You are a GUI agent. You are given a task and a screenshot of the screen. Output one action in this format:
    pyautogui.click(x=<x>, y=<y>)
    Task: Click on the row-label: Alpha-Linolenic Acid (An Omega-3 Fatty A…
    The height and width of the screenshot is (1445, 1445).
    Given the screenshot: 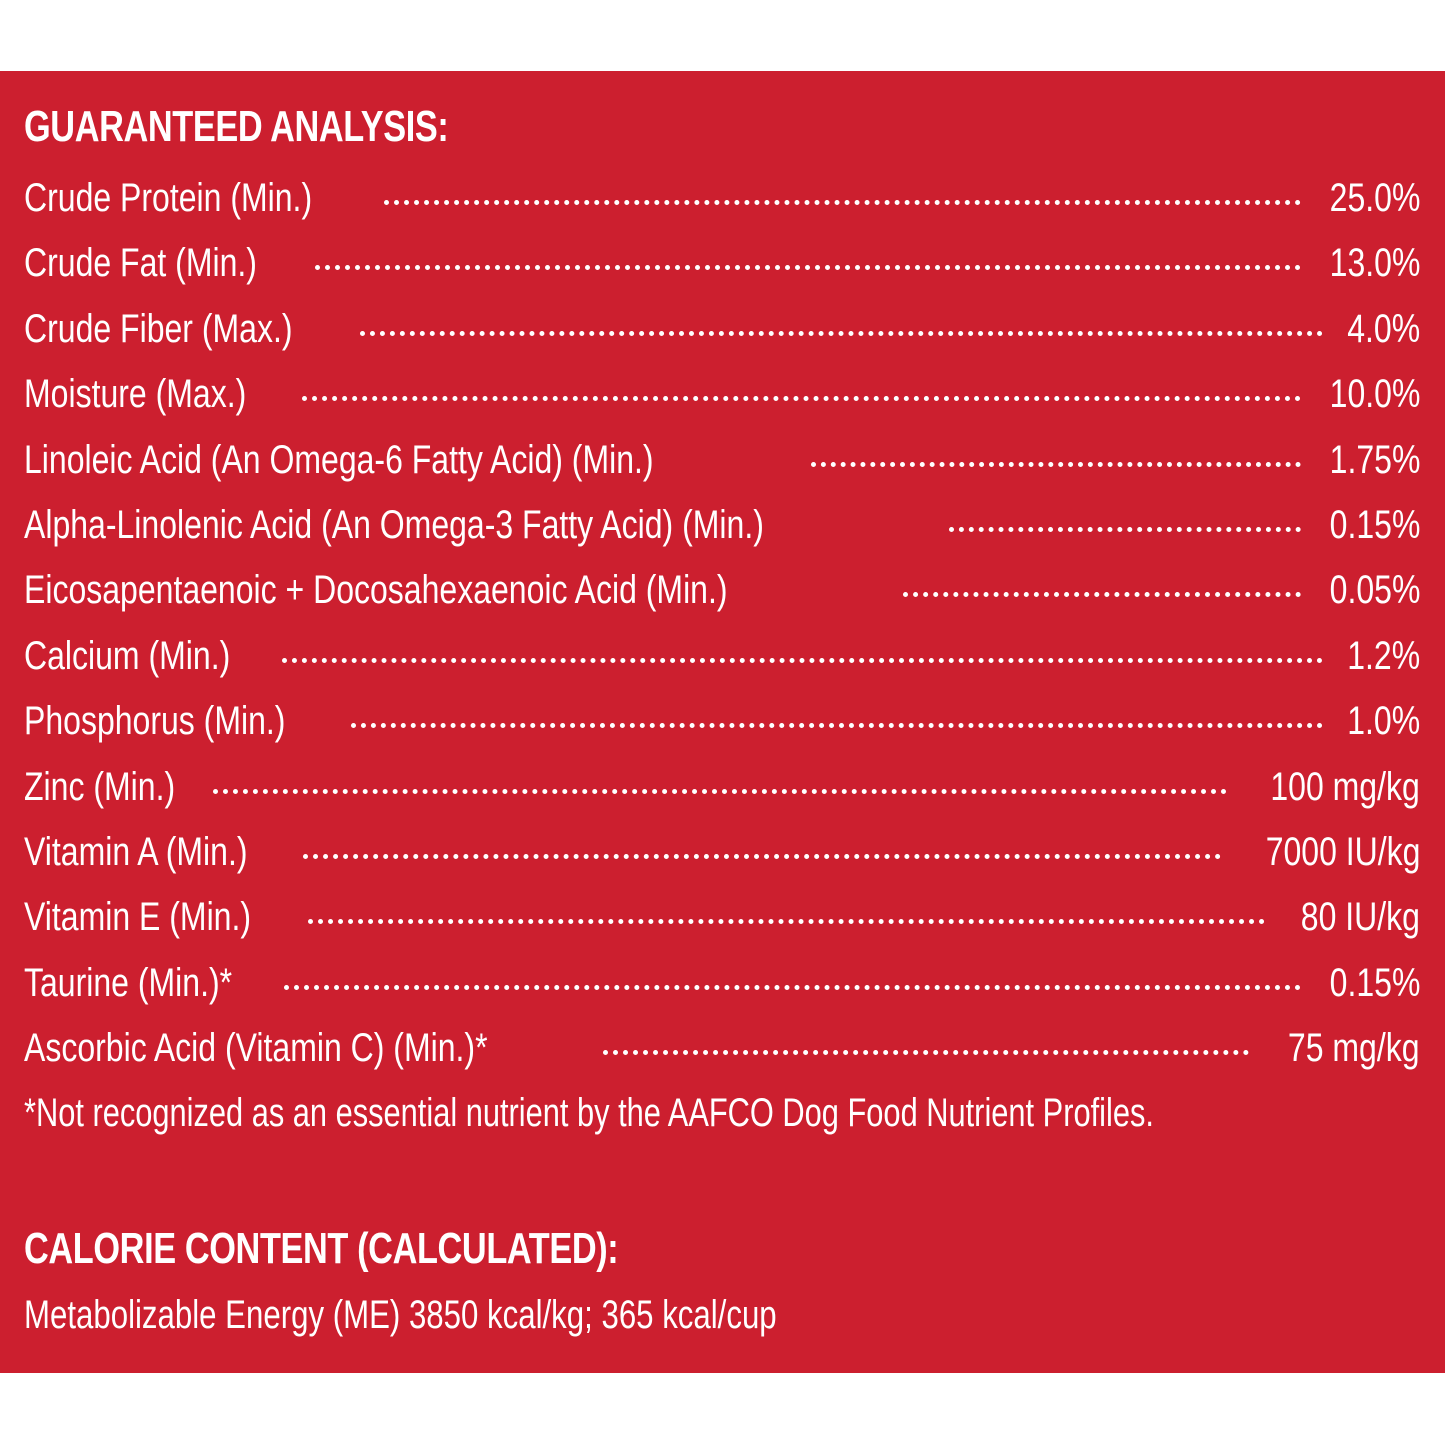 What is the action you would take?
    pyautogui.click(x=394, y=524)
    